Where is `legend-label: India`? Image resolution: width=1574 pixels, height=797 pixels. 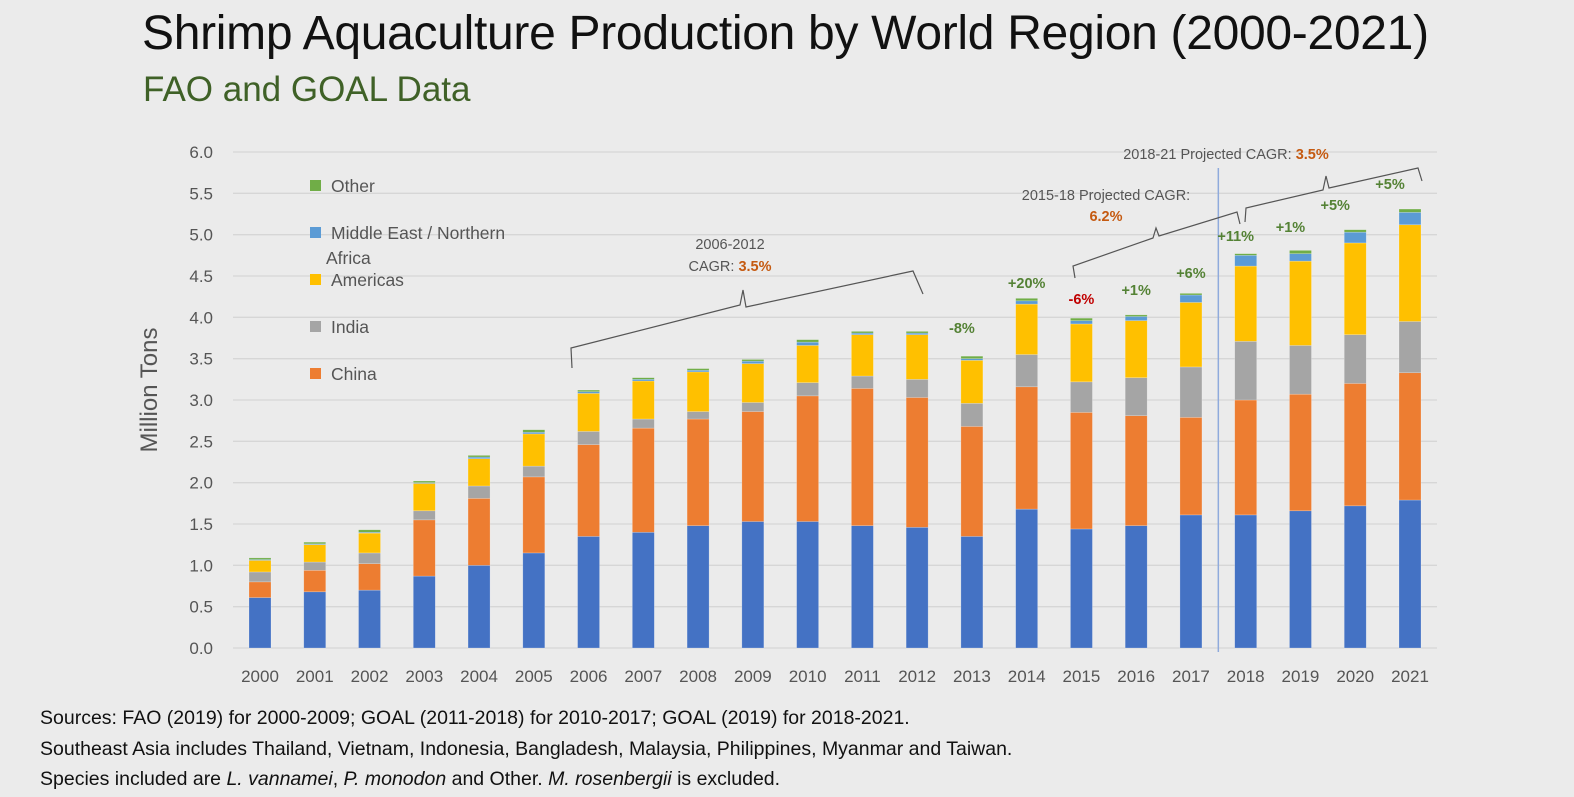
legend-label: India is located at coordinates (350, 327).